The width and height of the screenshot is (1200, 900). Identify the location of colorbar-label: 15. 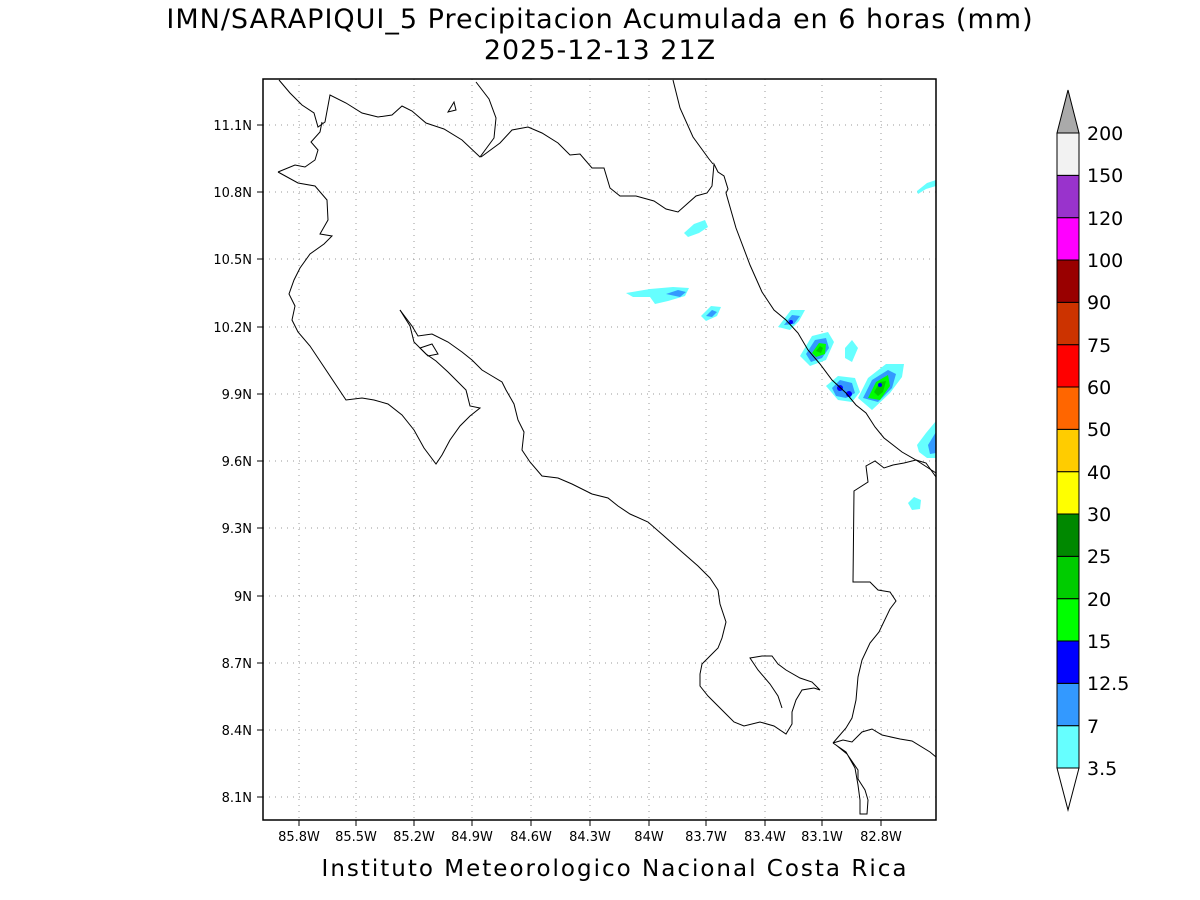
(1099, 642).